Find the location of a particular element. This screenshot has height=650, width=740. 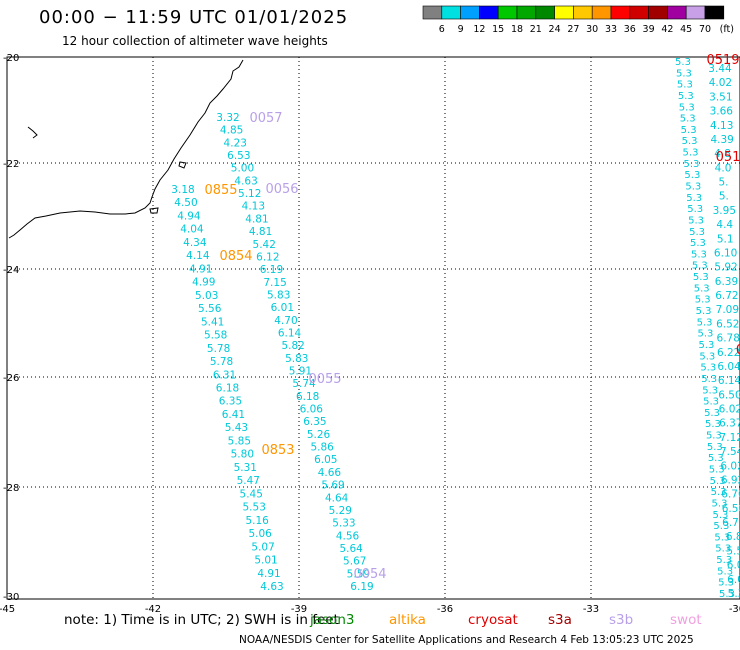

satellite-label-s3a: s3a is located at coordinates (560, 620).